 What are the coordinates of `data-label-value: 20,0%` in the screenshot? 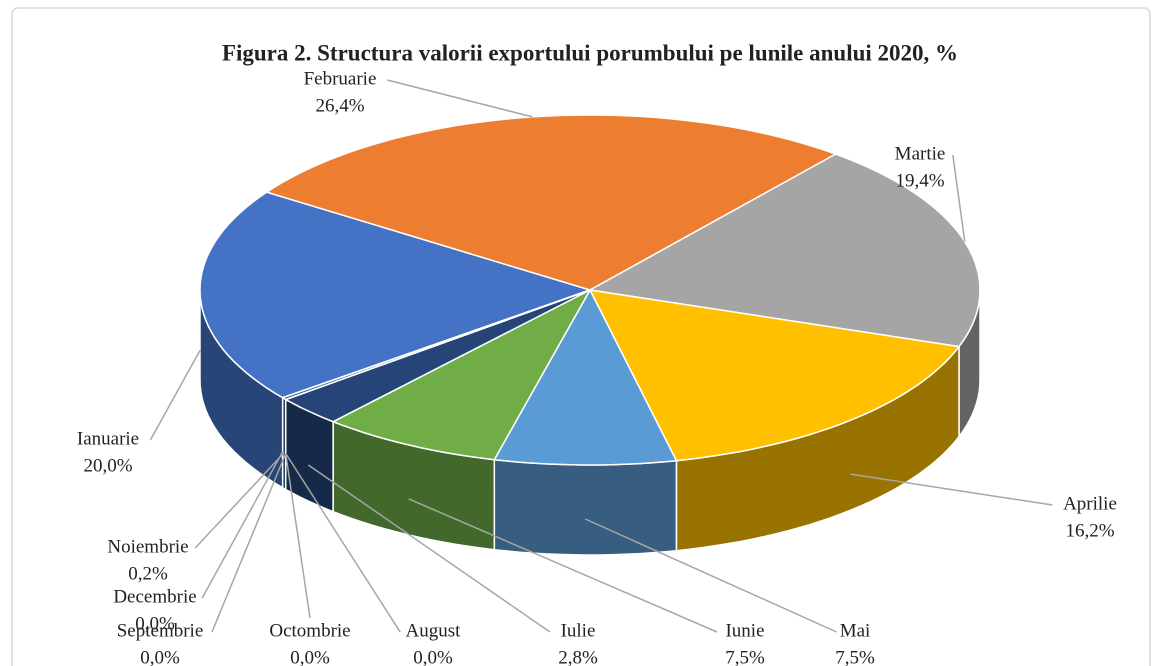 It's located at (107, 465).